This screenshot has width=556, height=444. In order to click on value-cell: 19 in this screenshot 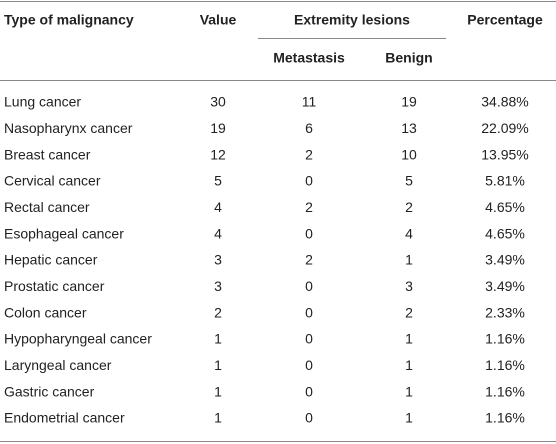, I will do `click(218, 128)`.